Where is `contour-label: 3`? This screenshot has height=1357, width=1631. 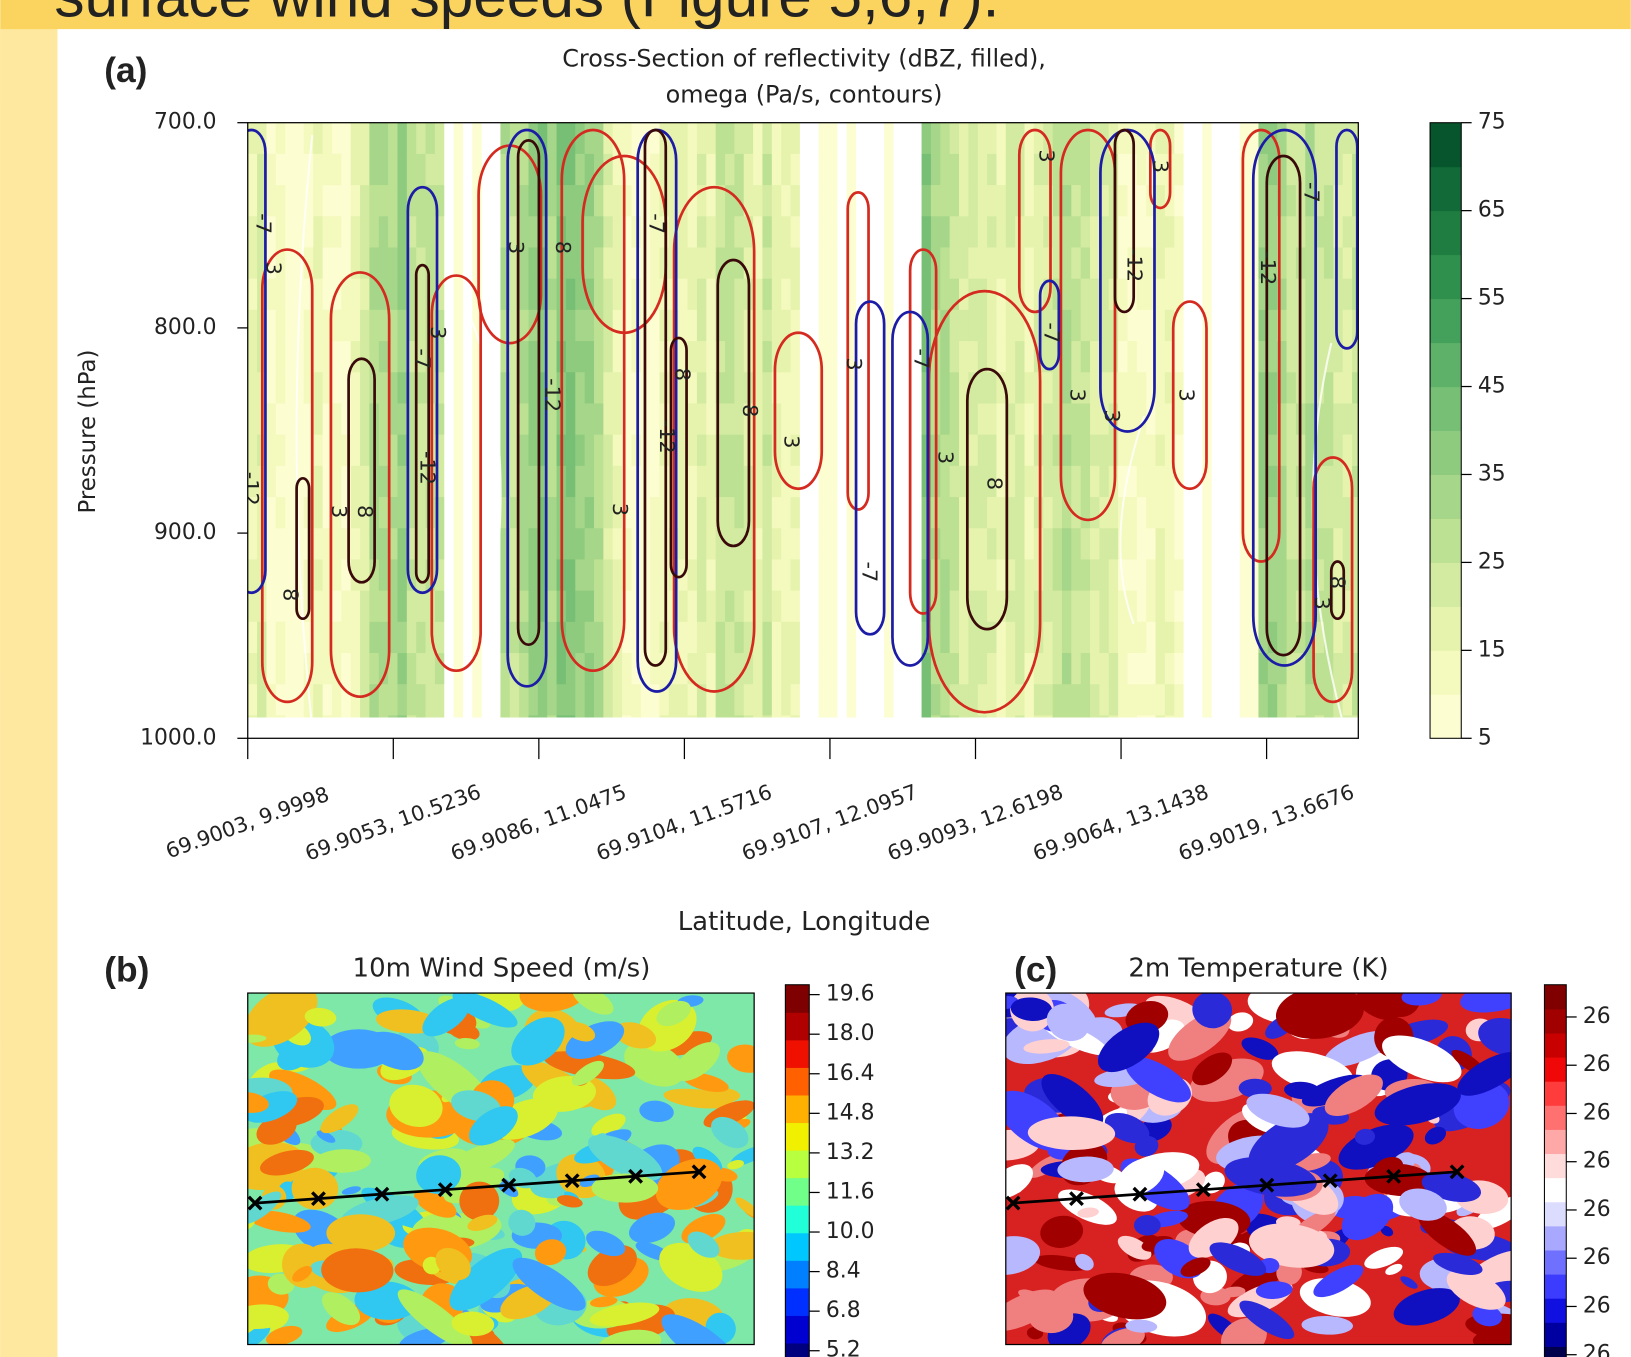 contour-label: 3 is located at coordinates (1322, 602).